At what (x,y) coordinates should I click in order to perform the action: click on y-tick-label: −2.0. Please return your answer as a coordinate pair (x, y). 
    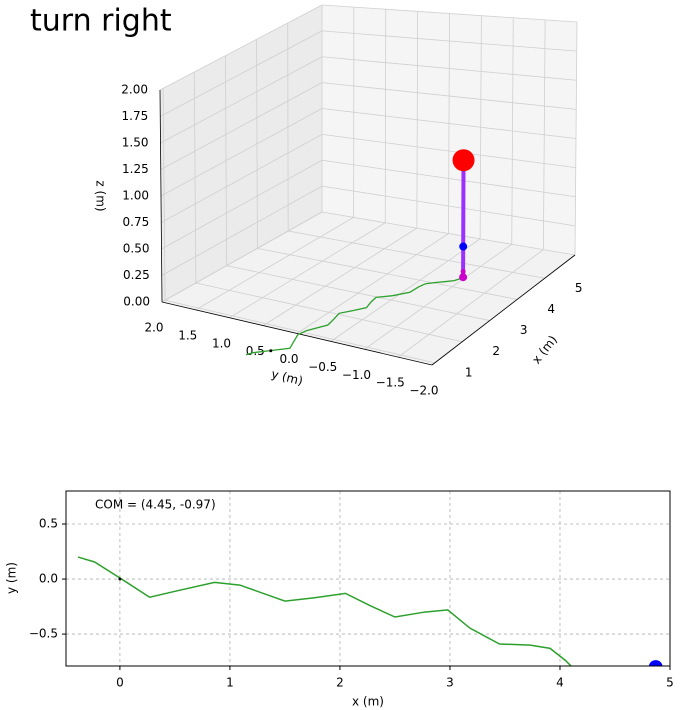
    Looking at the image, I should click on (423, 391).